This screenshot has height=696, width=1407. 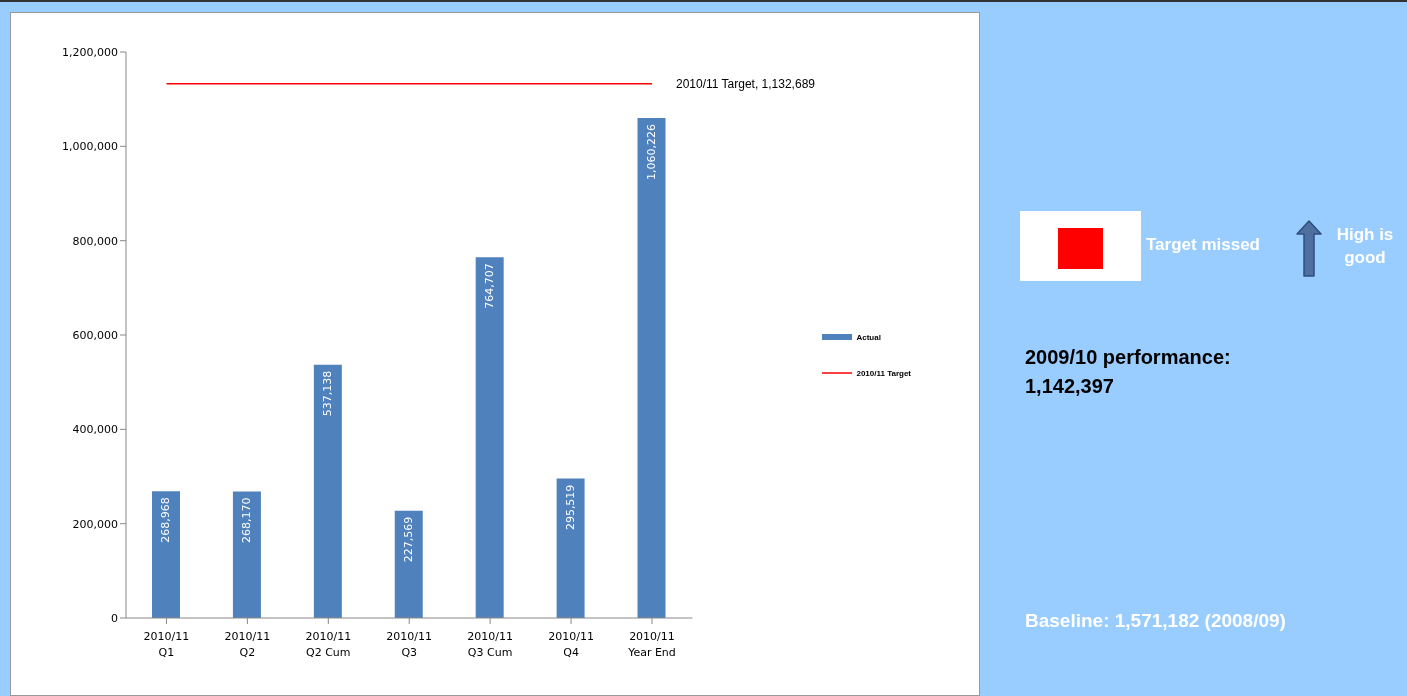 I want to click on x-tick-label: 2010/11 Q4, so click(x=571, y=644).